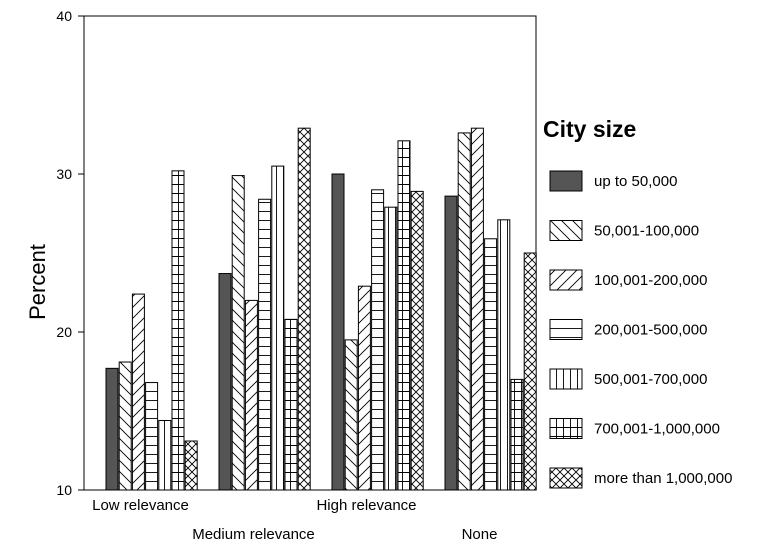 Image resolution: width=759 pixels, height=546 pixels. I want to click on y-tick-label: 20, so click(64, 332).